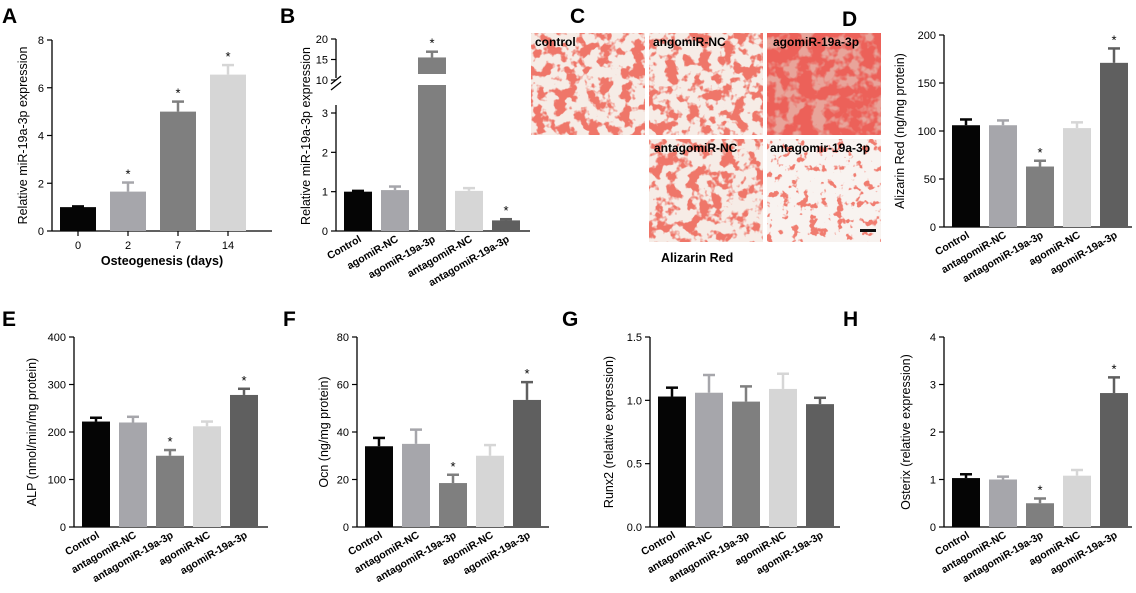 The image size is (1136, 593). What do you see at coordinates (343, 386) in the screenshot?
I see `y-tick-label-f: 60` at bounding box center [343, 386].